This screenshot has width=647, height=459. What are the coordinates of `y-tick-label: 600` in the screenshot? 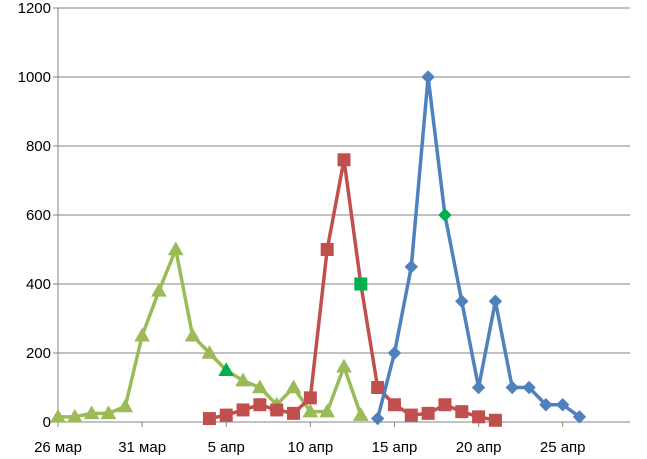 It's located at (38, 215).